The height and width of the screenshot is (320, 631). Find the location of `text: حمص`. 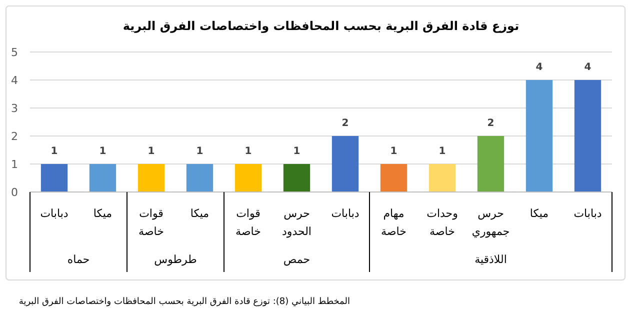

text: حمص is located at coordinates (296, 259).